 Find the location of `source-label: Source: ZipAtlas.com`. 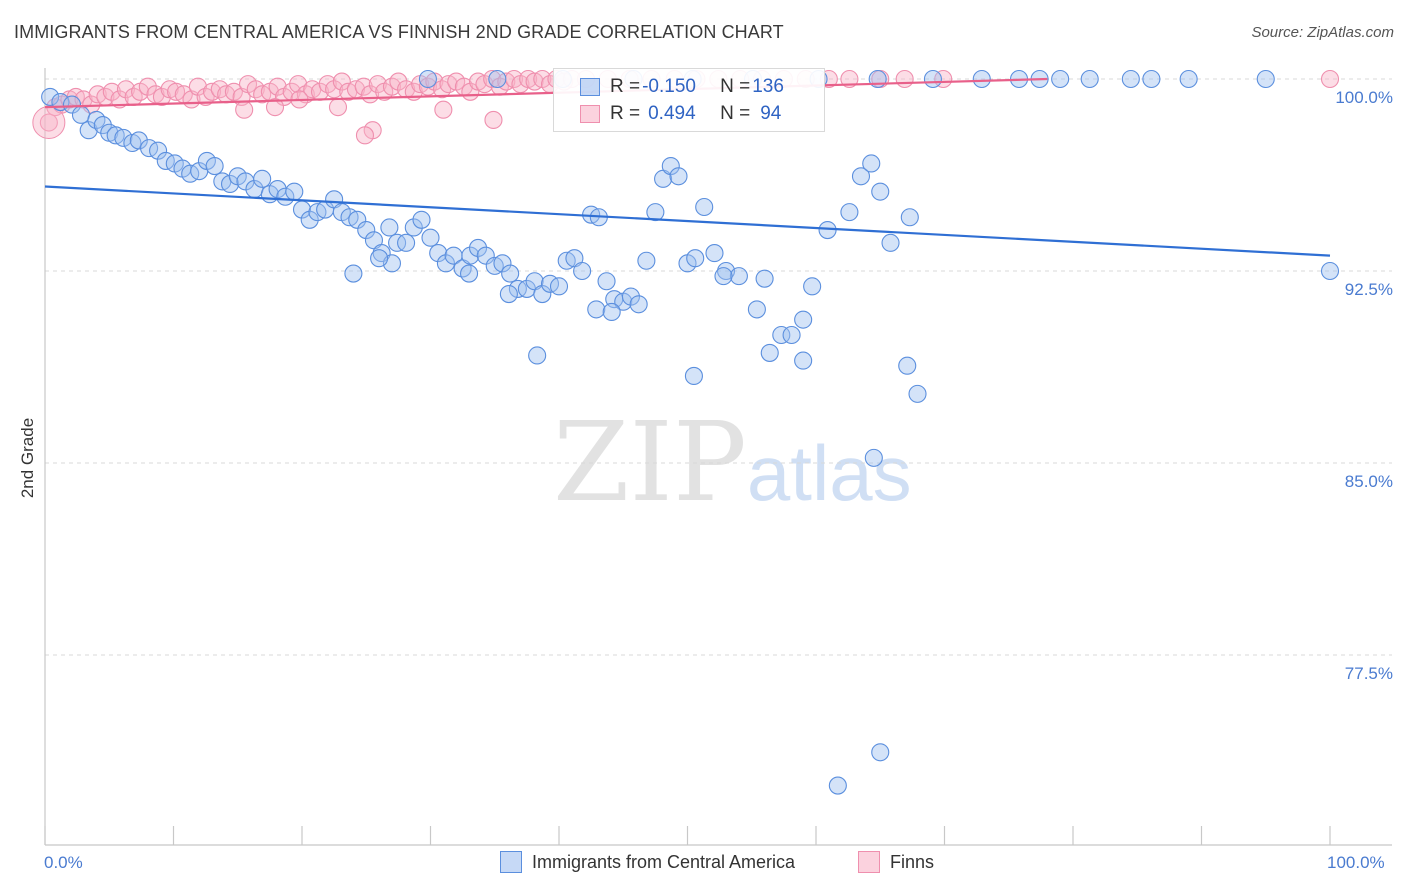

source-label: Source: ZipAtlas.com is located at coordinates (1322, 32).